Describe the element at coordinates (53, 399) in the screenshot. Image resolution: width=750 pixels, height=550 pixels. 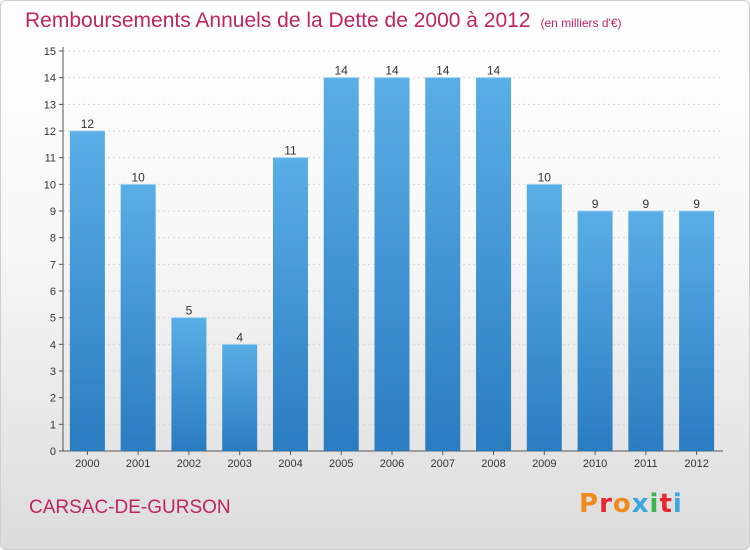
I see `y-tick-label: 2` at that location.